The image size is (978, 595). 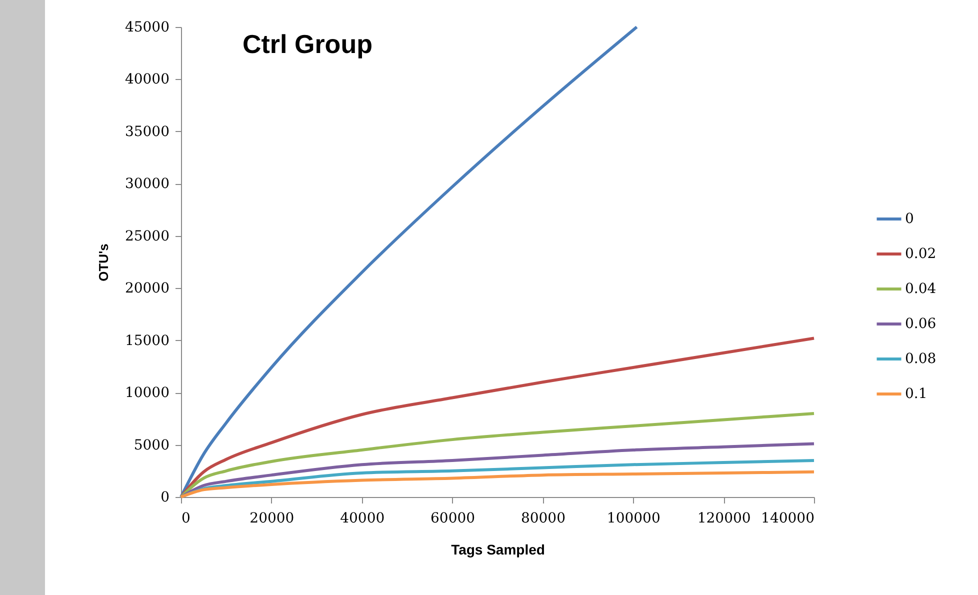 I want to click on legend-label: 0, so click(x=909, y=219).